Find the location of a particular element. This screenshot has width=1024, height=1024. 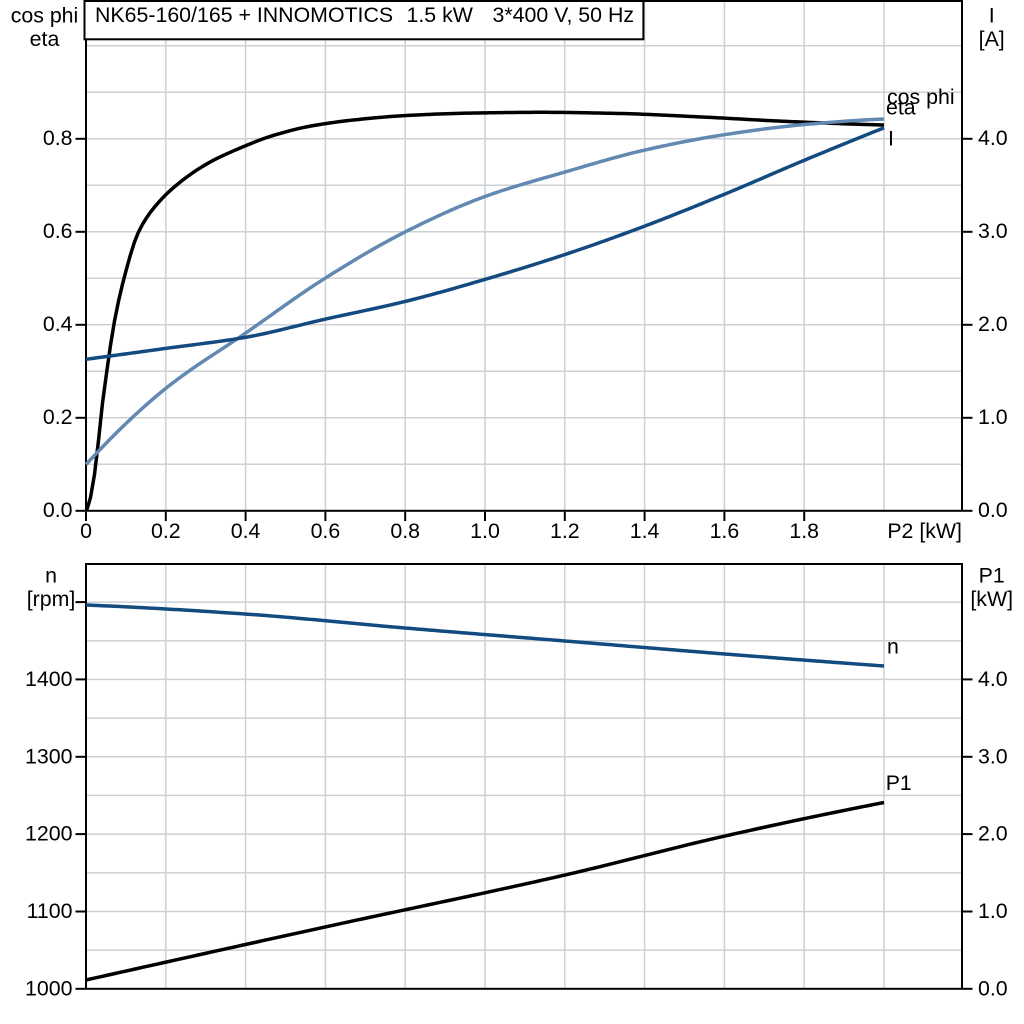

svg-text: 1300 is located at coordinates (49, 756).